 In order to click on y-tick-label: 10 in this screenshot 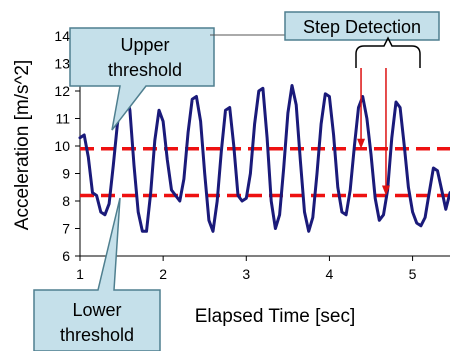, I will do `click(62, 146)`.